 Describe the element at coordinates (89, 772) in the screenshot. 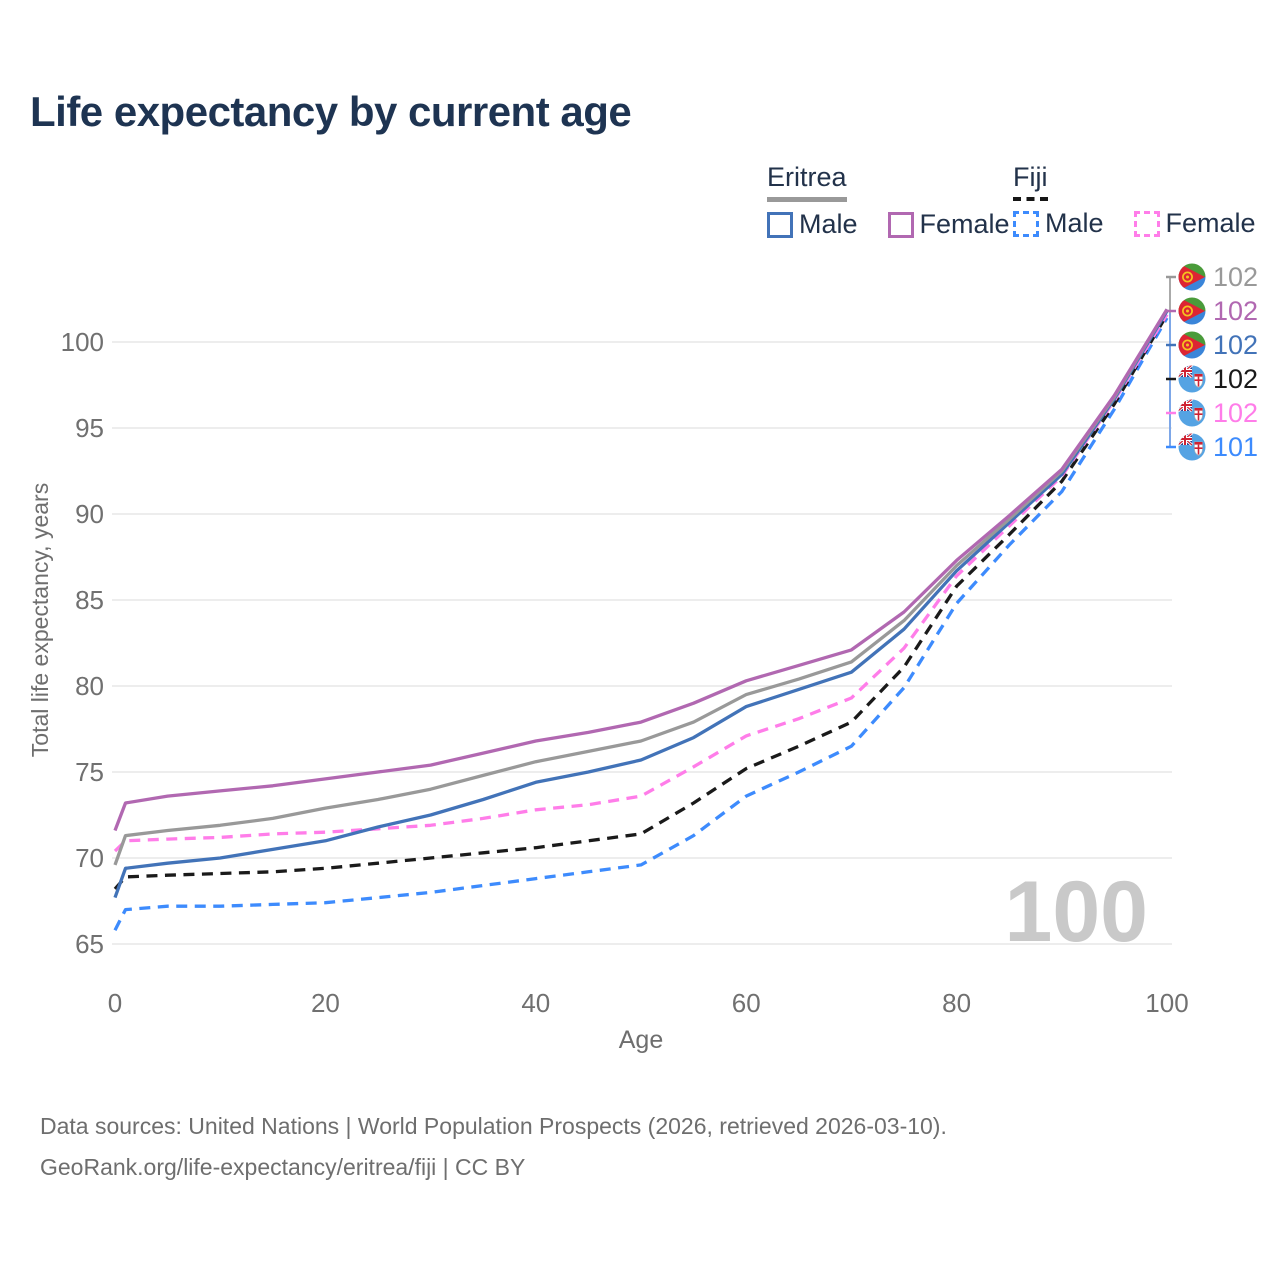

I see `y-tick-label-75: 75` at that location.